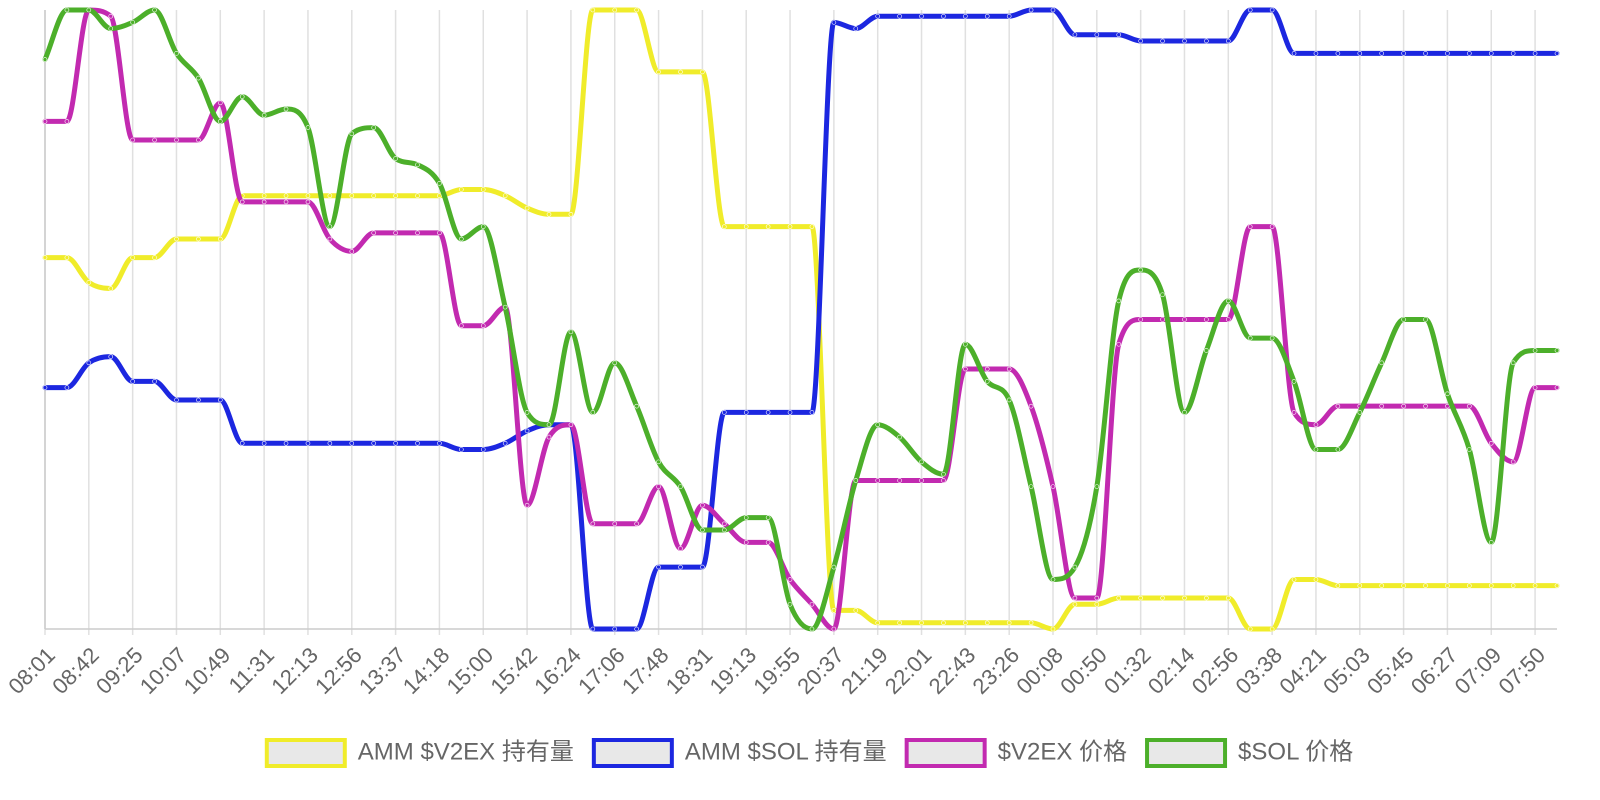  I want to click on x-tick-label: 08:01, so click(31, 670).